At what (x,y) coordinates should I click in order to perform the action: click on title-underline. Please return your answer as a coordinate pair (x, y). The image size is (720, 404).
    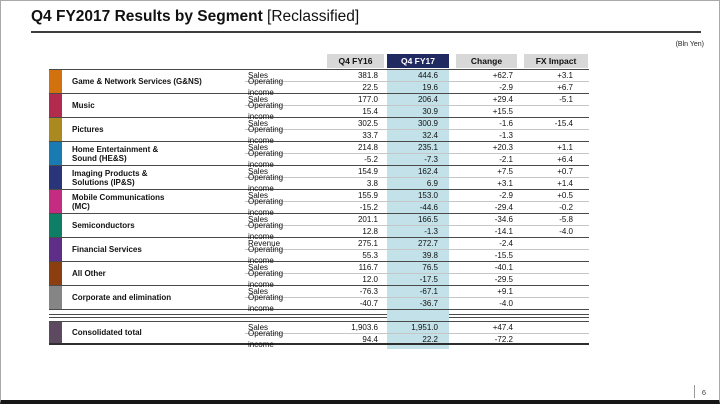
    Looking at the image, I should click on (366, 32).